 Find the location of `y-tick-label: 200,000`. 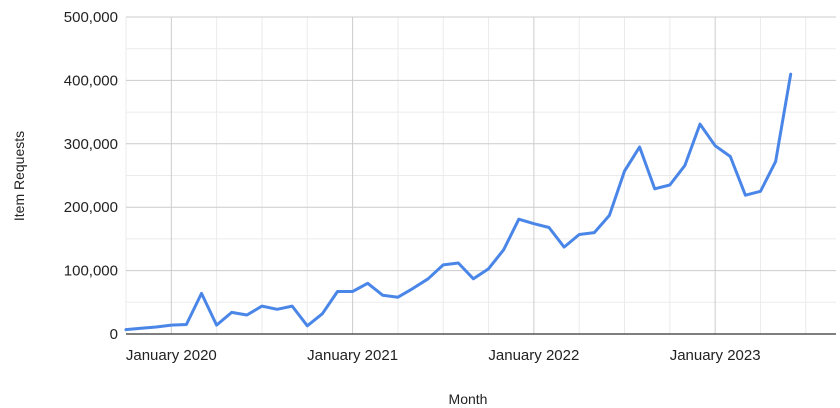

y-tick-label: 200,000 is located at coordinates (91, 207).